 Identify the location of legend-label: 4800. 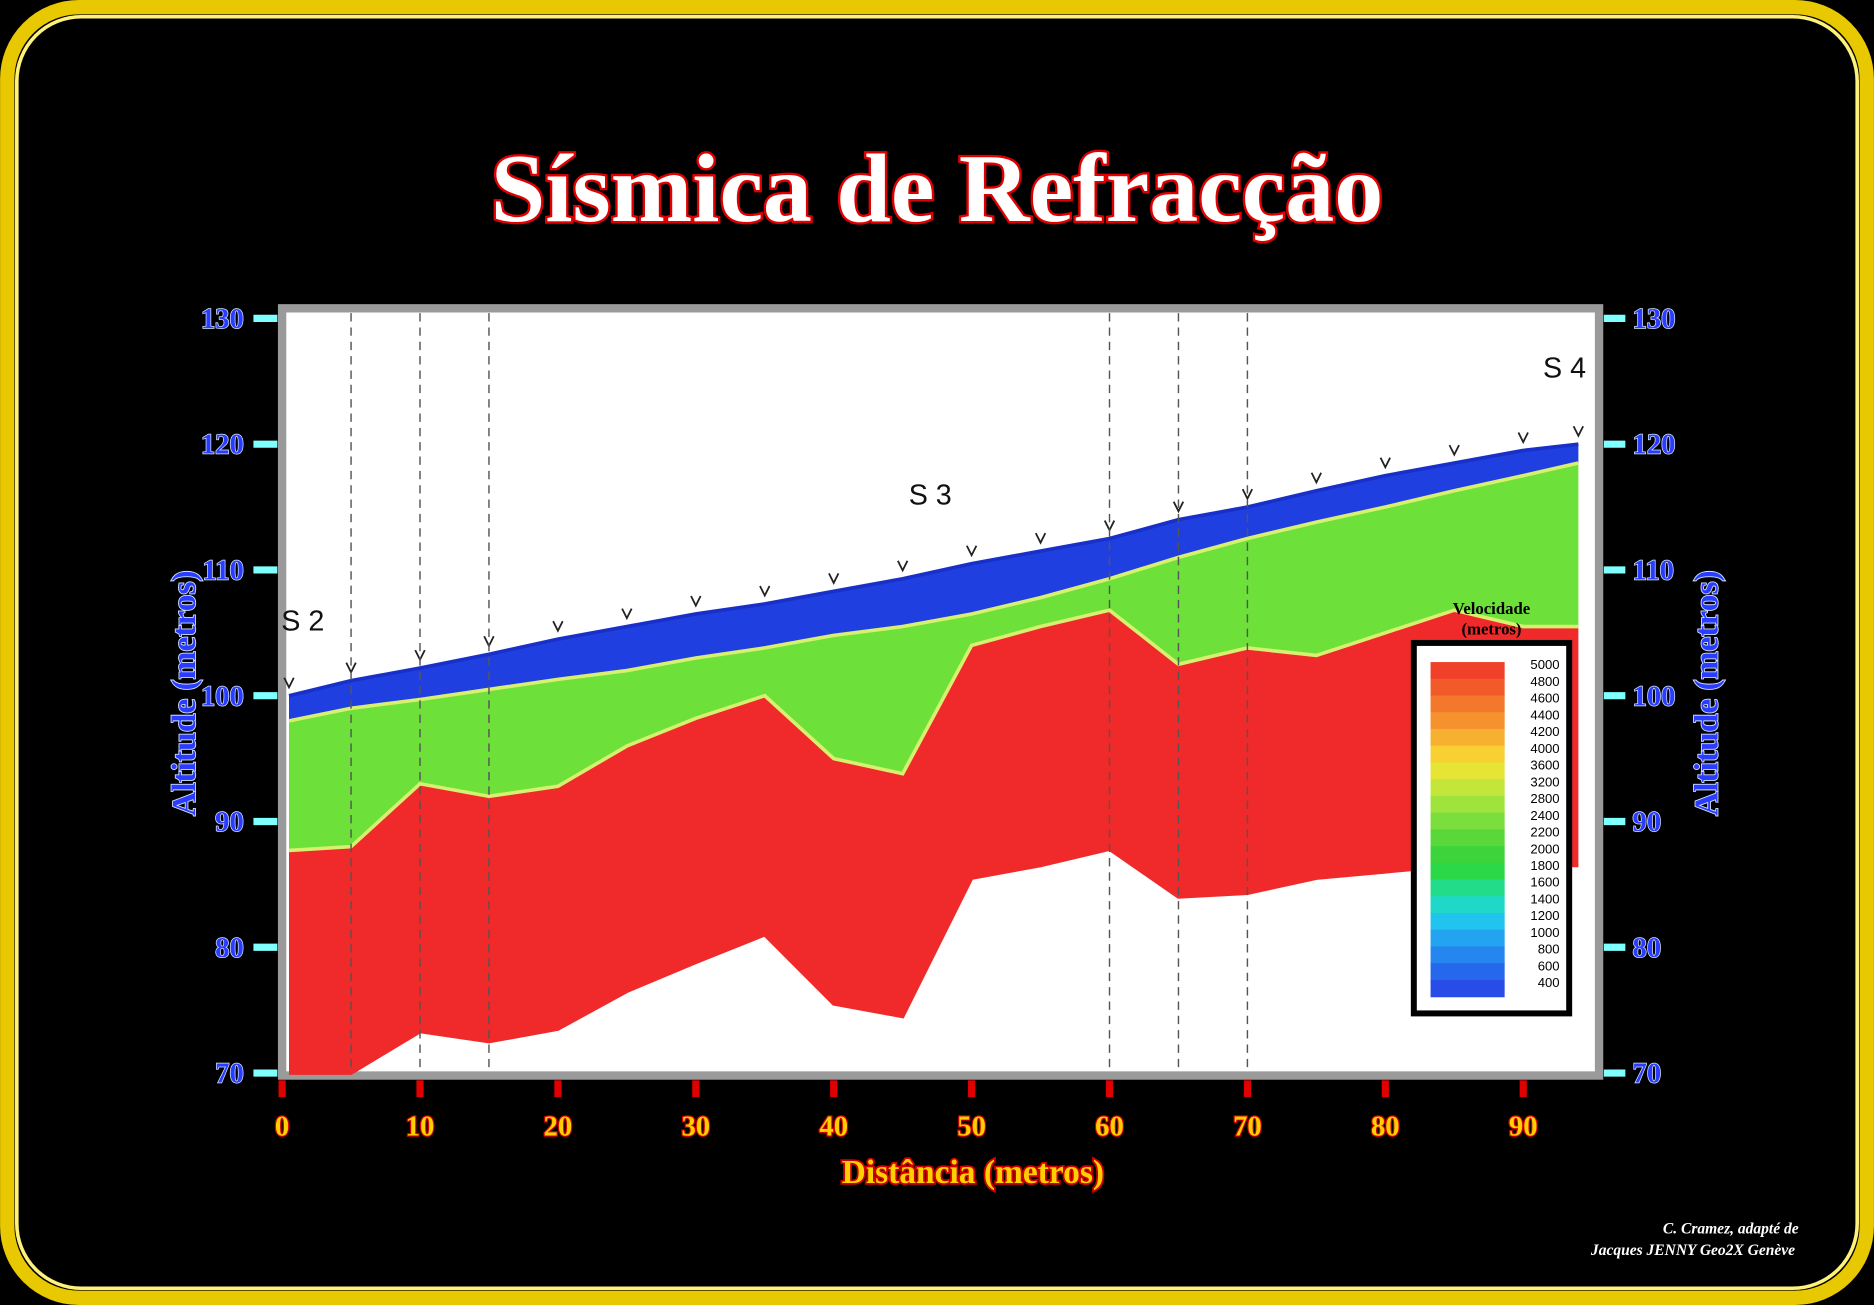
(1544, 681).